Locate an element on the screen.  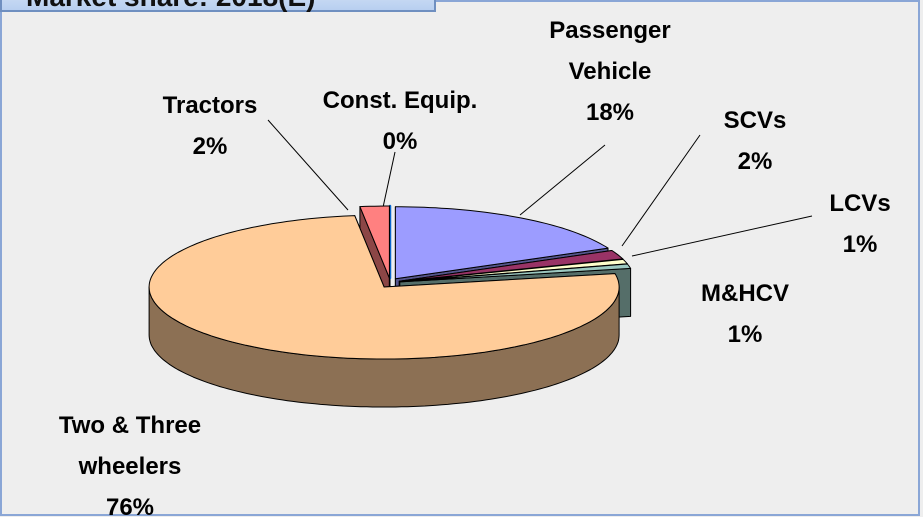
category-label: Passenger Vehicle is located at coordinates (610, 51).